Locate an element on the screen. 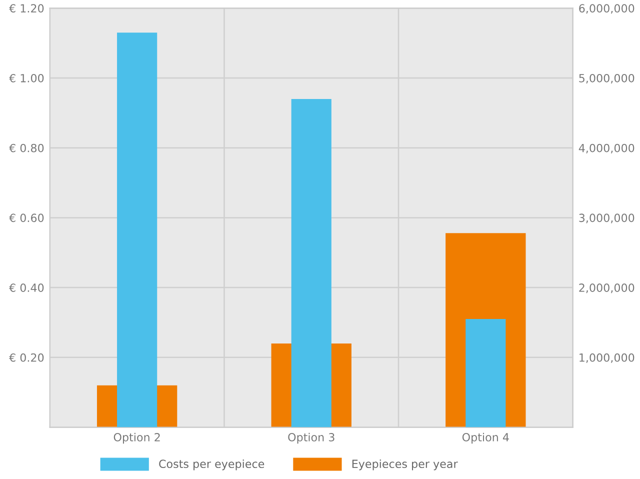  y-tick-label: € 0.80 is located at coordinates (26, 148).